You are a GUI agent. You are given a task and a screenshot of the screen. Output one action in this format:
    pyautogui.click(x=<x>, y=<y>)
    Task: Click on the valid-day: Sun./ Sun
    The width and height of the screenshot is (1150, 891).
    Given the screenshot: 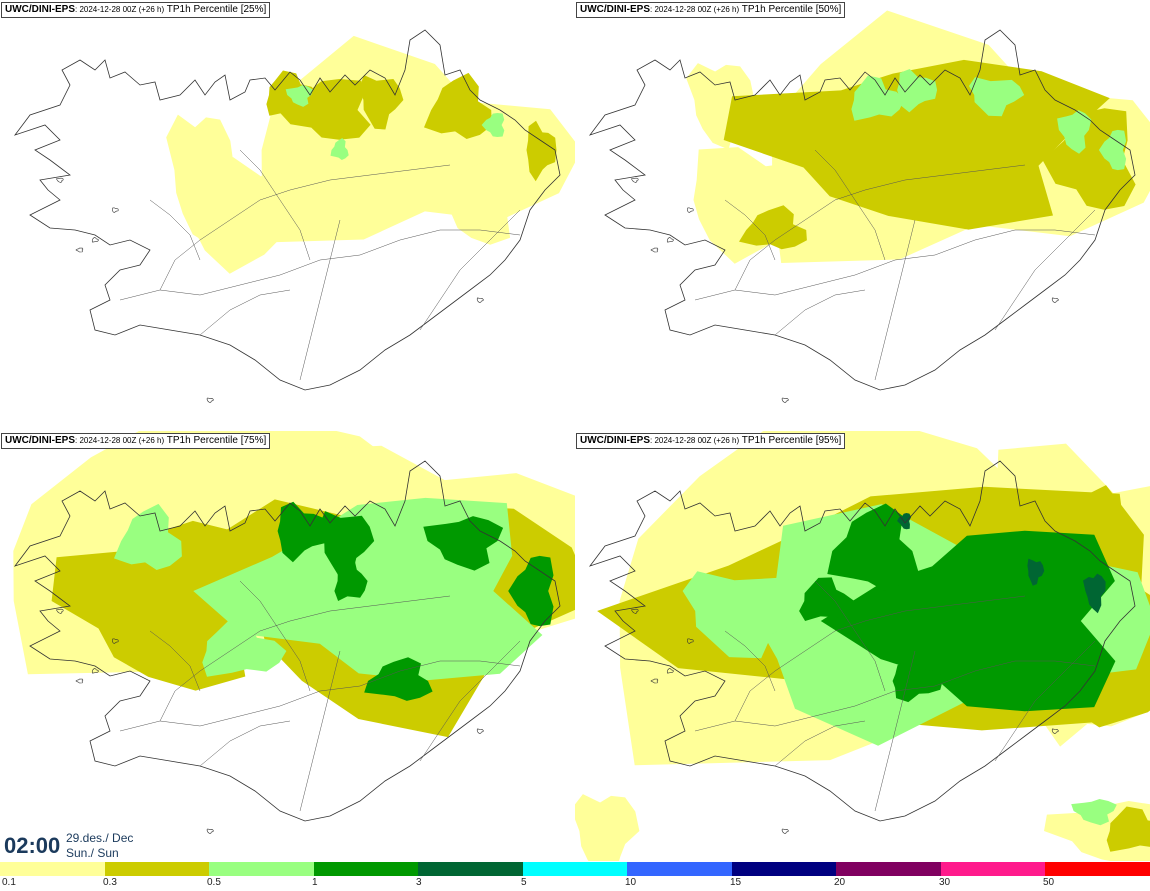 What is the action you would take?
    pyautogui.click(x=92, y=853)
    